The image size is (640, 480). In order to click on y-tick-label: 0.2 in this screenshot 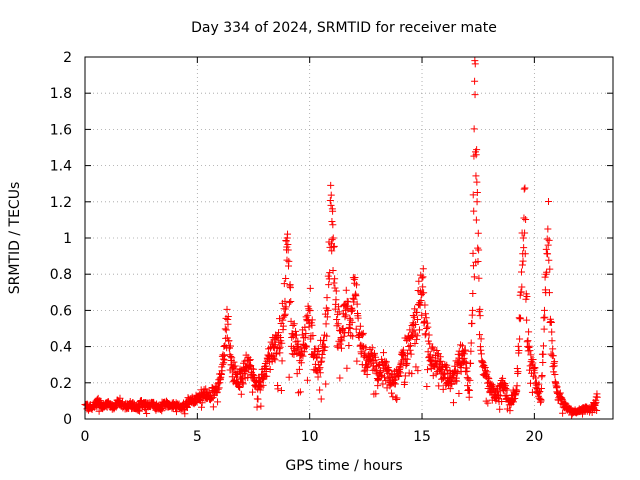, I will do `click(61, 384)`.